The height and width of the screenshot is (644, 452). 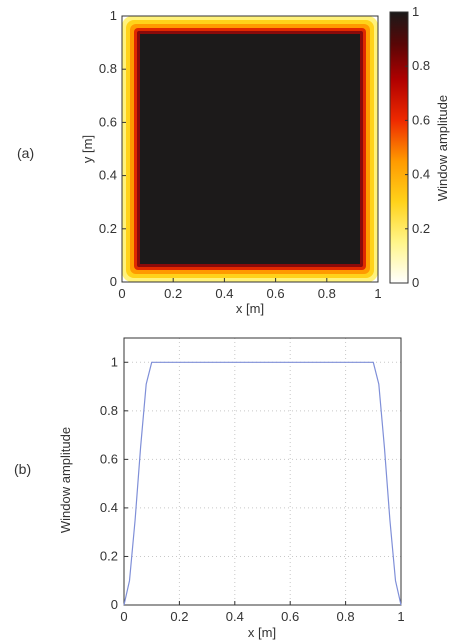 I want to click on heatmap-xlabel: x [m], so click(x=250, y=308).